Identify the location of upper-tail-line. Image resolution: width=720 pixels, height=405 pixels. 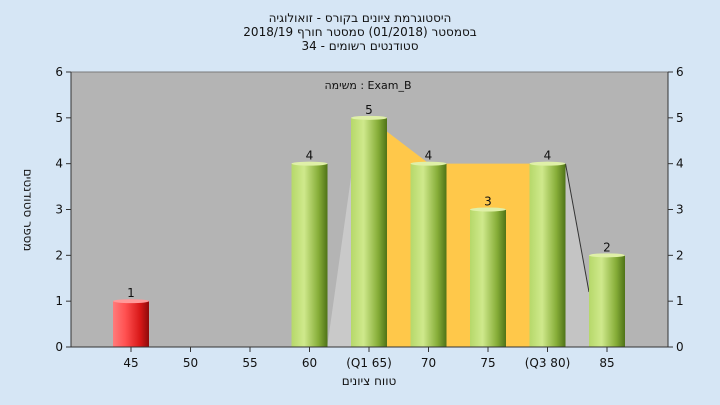
(577, 228).